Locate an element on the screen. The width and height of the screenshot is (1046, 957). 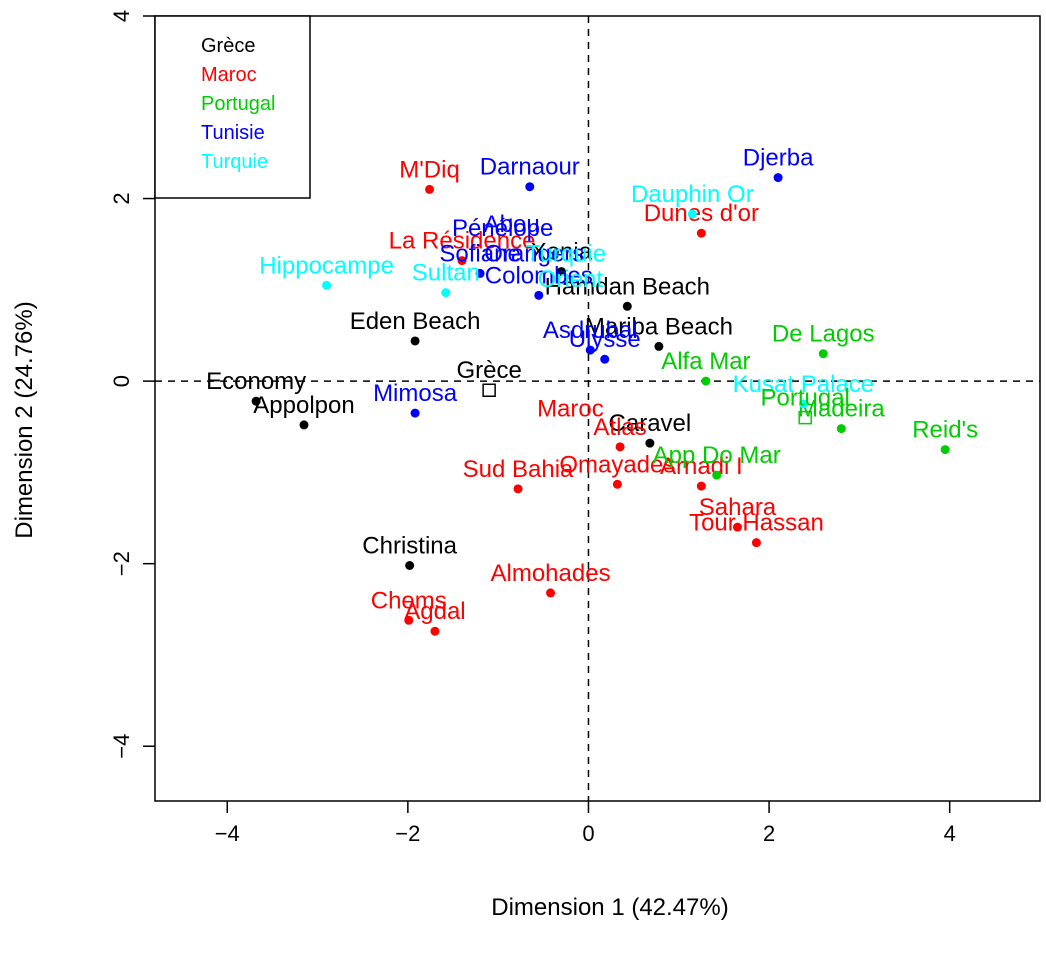
y-tick-label: 2 is located at coordinates (121, 198).